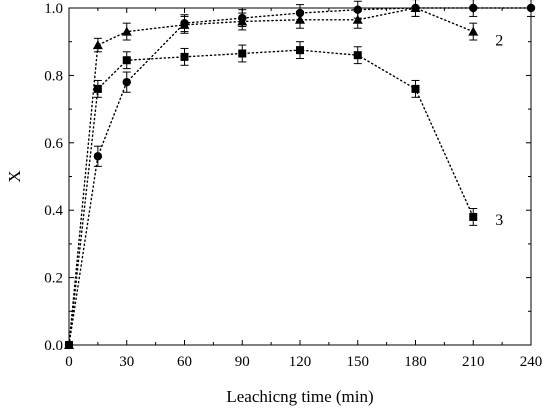 The height and width of the screenshot is (412, 550). Describe the element at coordinates (242, 362) in the screenshot. I see `x-tick-label: 90` at that location.